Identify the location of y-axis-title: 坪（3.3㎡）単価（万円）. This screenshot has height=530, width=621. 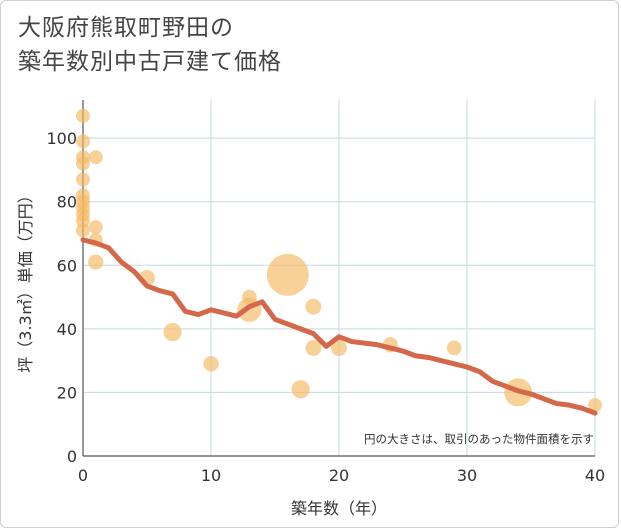
(25, 279).